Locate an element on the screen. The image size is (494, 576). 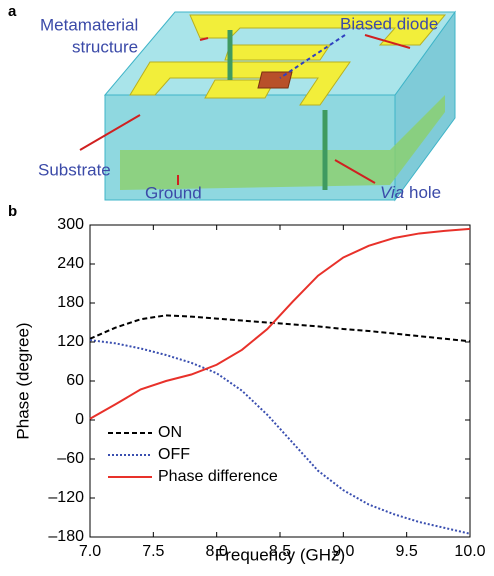
x-tick-label: 7.0 is located at coordinates (90, 551).